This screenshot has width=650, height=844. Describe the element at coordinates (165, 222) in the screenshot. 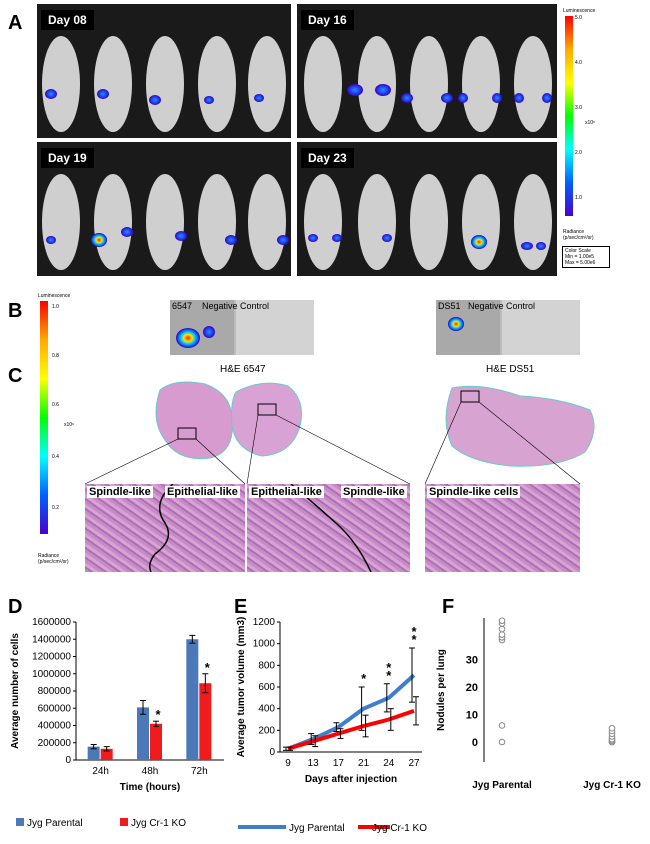

I see `mice-row-day19` at that location.